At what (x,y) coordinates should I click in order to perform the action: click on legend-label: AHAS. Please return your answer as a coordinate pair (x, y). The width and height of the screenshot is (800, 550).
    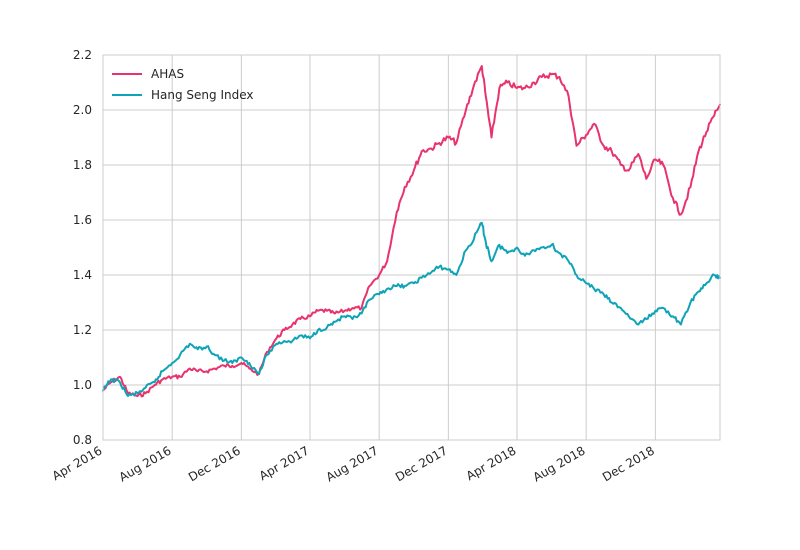
    Looking at the image, I should click on (167, 74).